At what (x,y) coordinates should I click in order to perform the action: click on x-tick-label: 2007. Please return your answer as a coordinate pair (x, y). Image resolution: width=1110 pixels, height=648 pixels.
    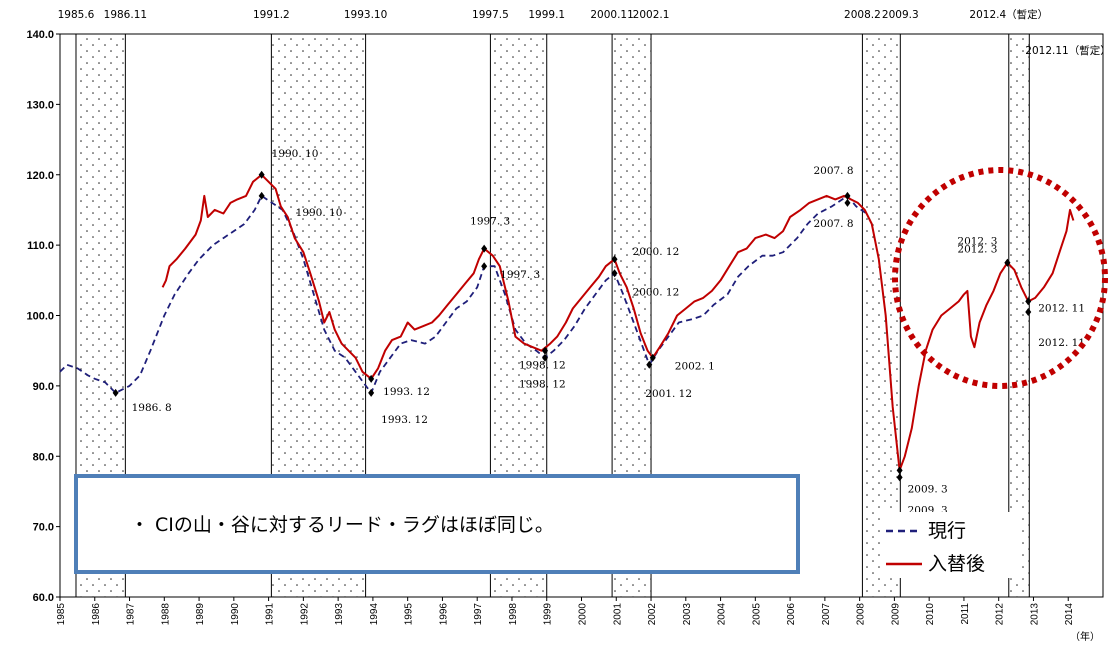
    Looking at the image, I should click on (826, 614).